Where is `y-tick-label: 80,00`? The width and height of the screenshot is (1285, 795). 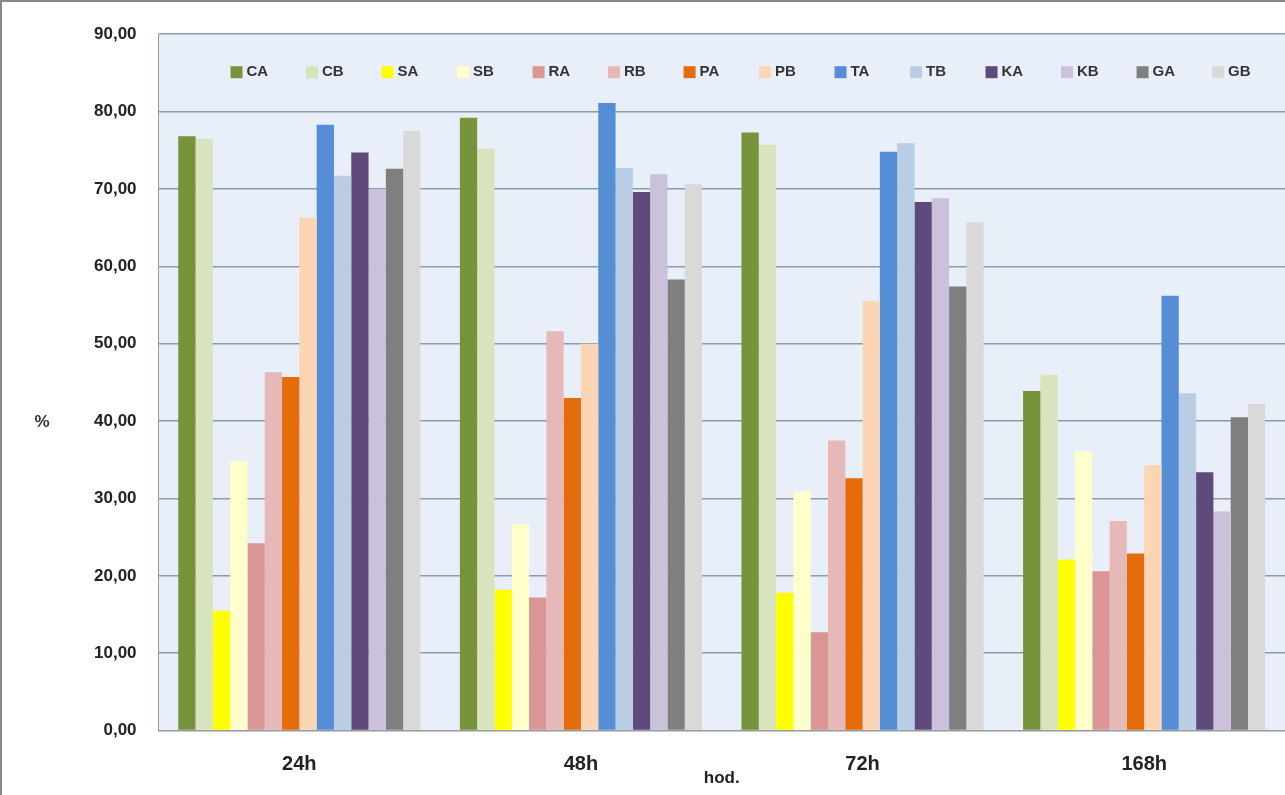
y-tick-label: 80,00 is located at coordinates (115, 111).